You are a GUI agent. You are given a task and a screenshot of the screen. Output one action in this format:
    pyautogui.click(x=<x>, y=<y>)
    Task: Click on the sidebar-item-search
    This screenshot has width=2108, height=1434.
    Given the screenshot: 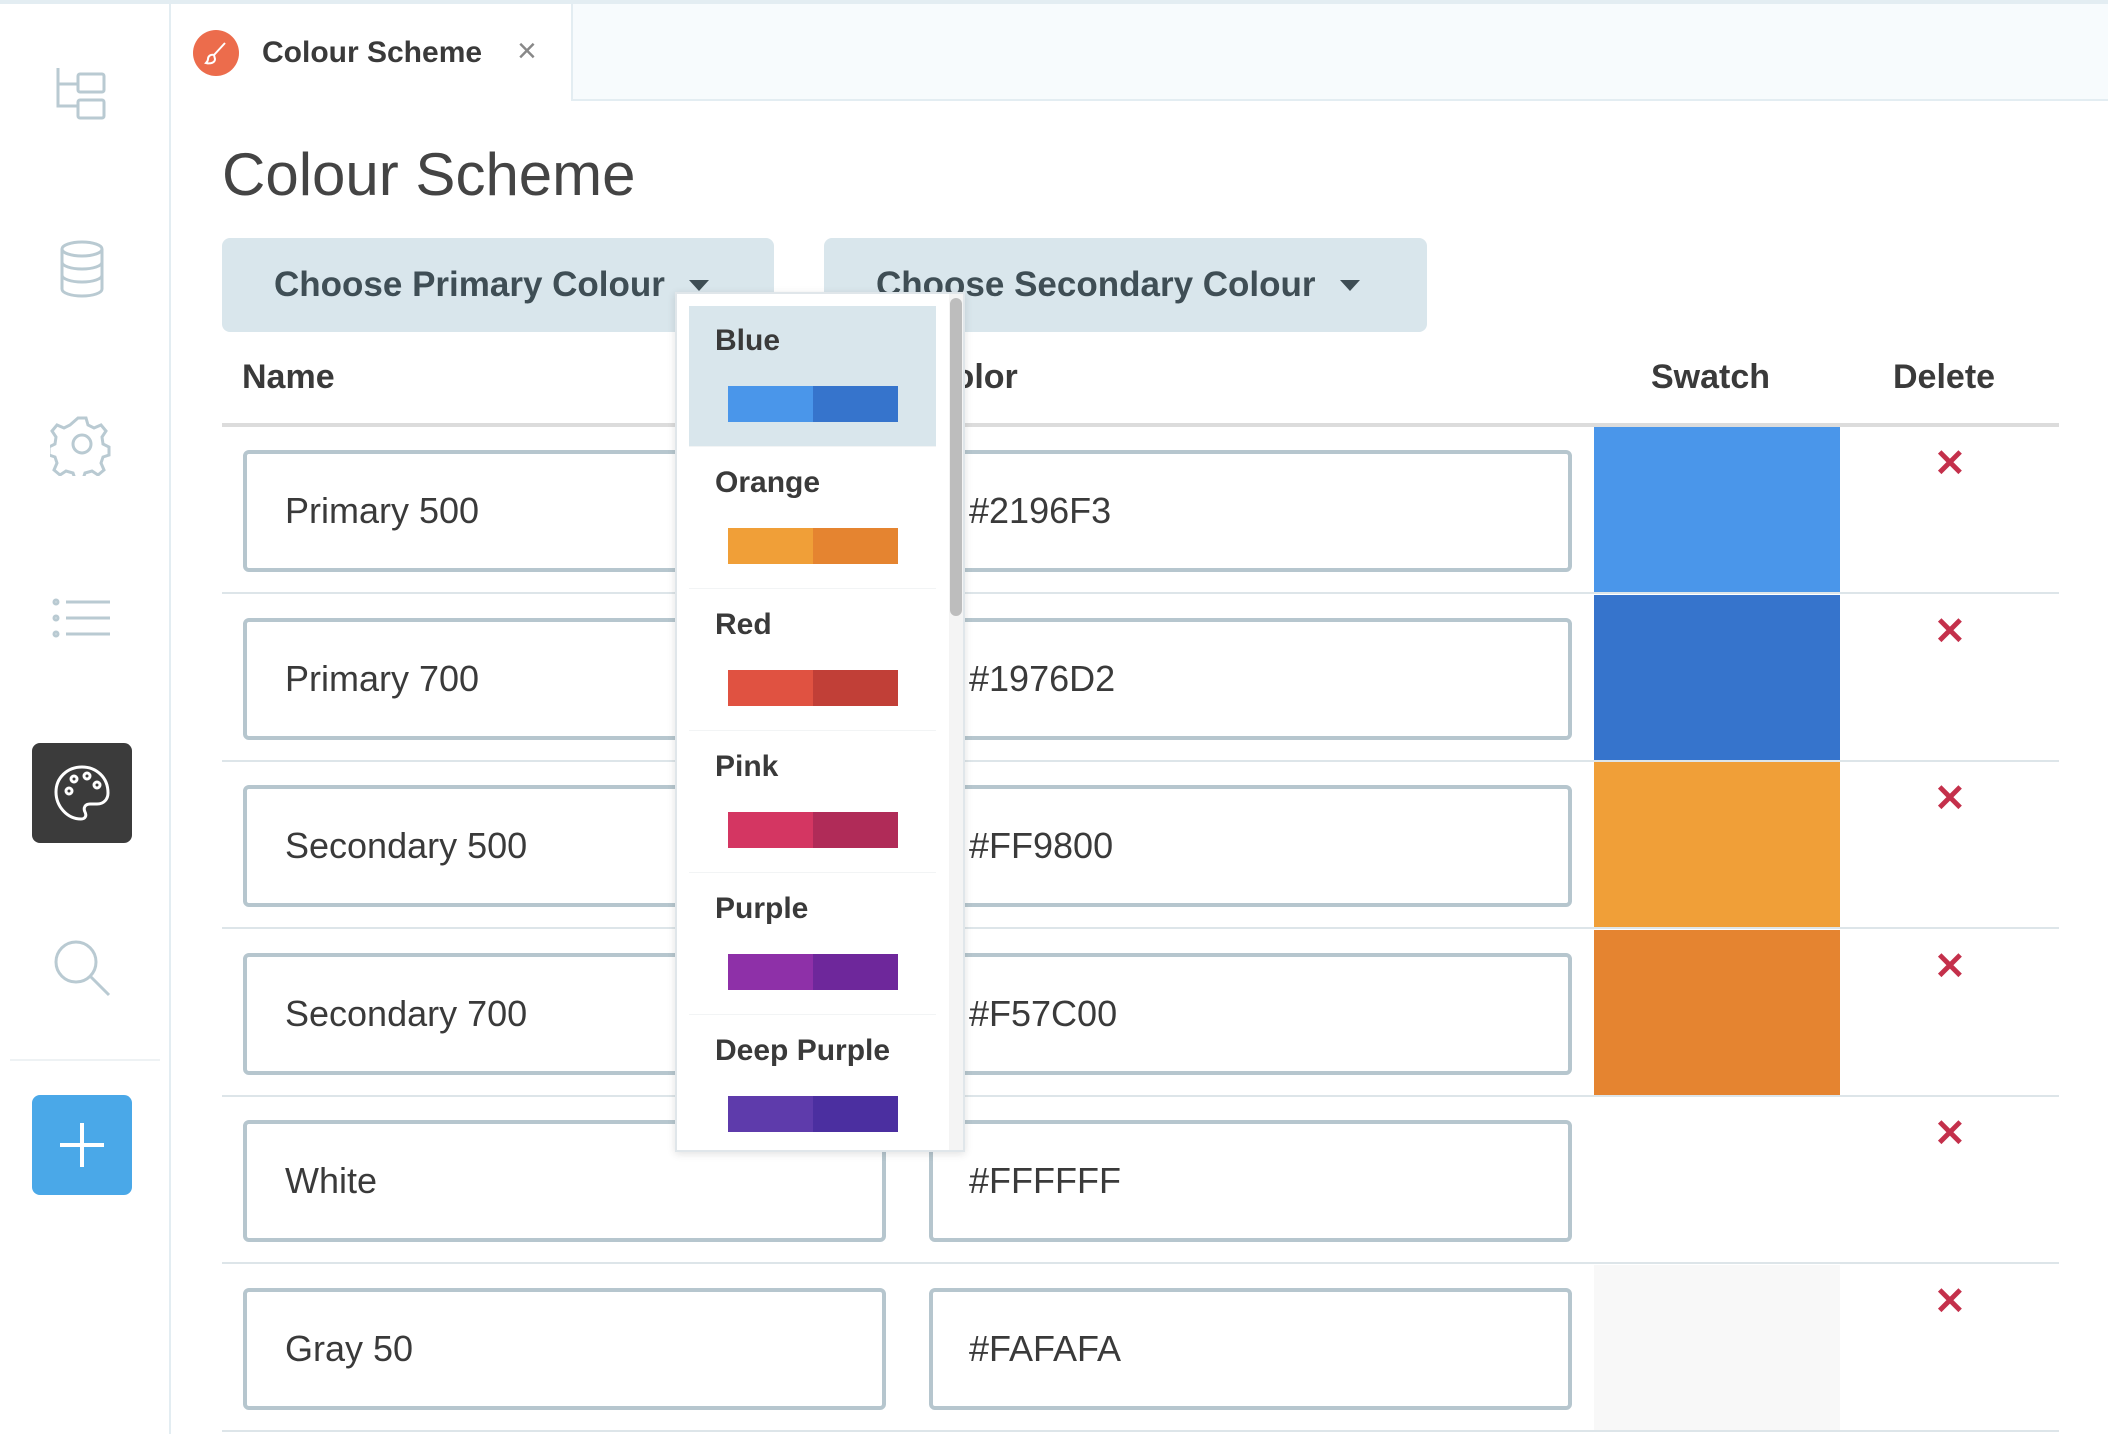 What is the action you would take?
    pyautogui.click(x=82, y=968)
    